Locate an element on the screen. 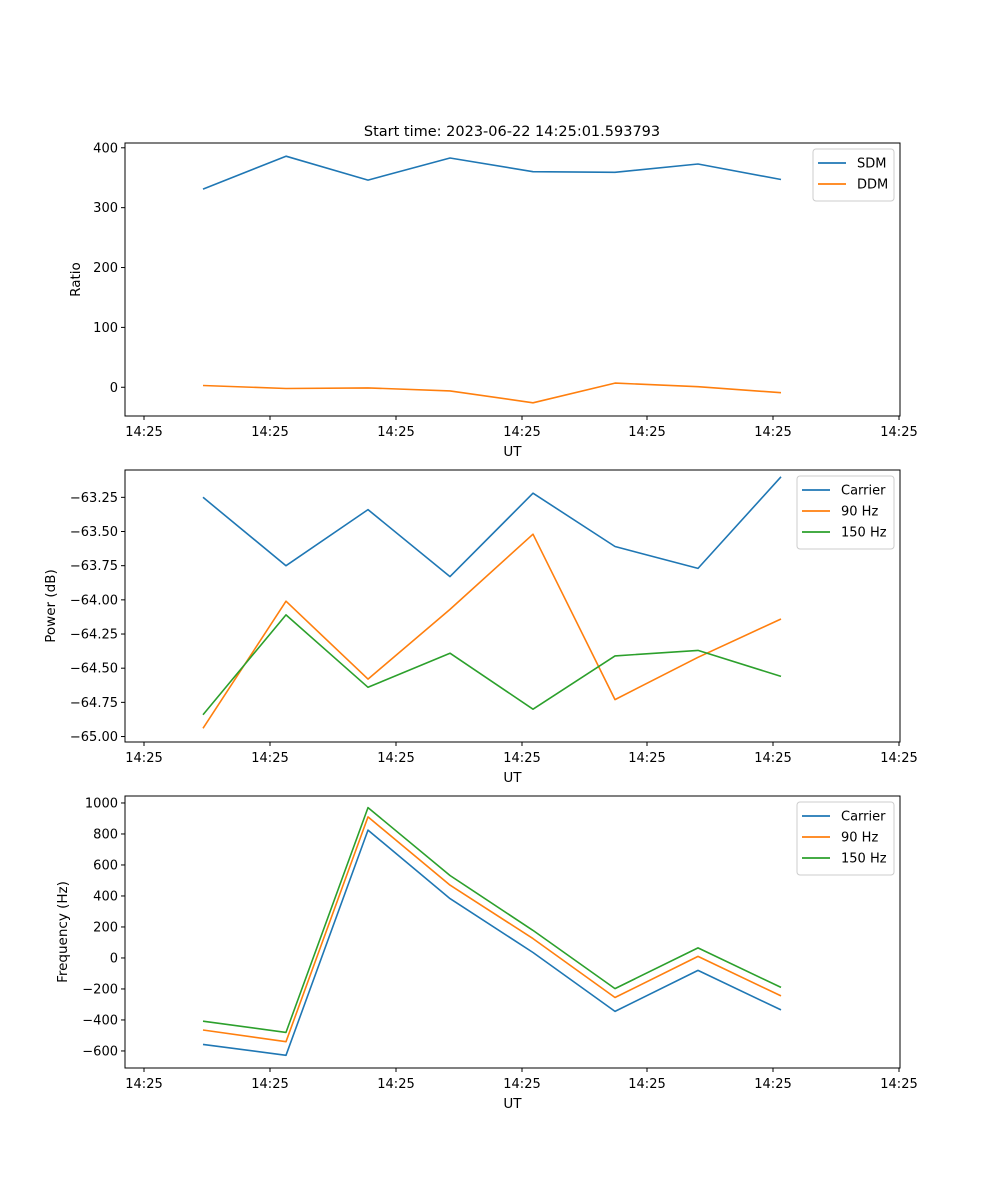  figure-title: Start time: 2023-06-22 14:25:01.593793 is located at coordinates (512, 132).